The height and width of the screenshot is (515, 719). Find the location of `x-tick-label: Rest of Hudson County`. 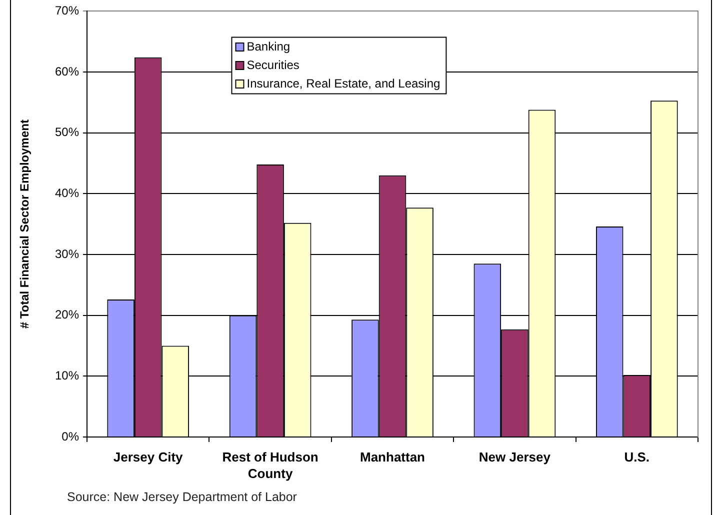

x-tick-label: Rest of Hudson County is located at coordinates (270, 465).